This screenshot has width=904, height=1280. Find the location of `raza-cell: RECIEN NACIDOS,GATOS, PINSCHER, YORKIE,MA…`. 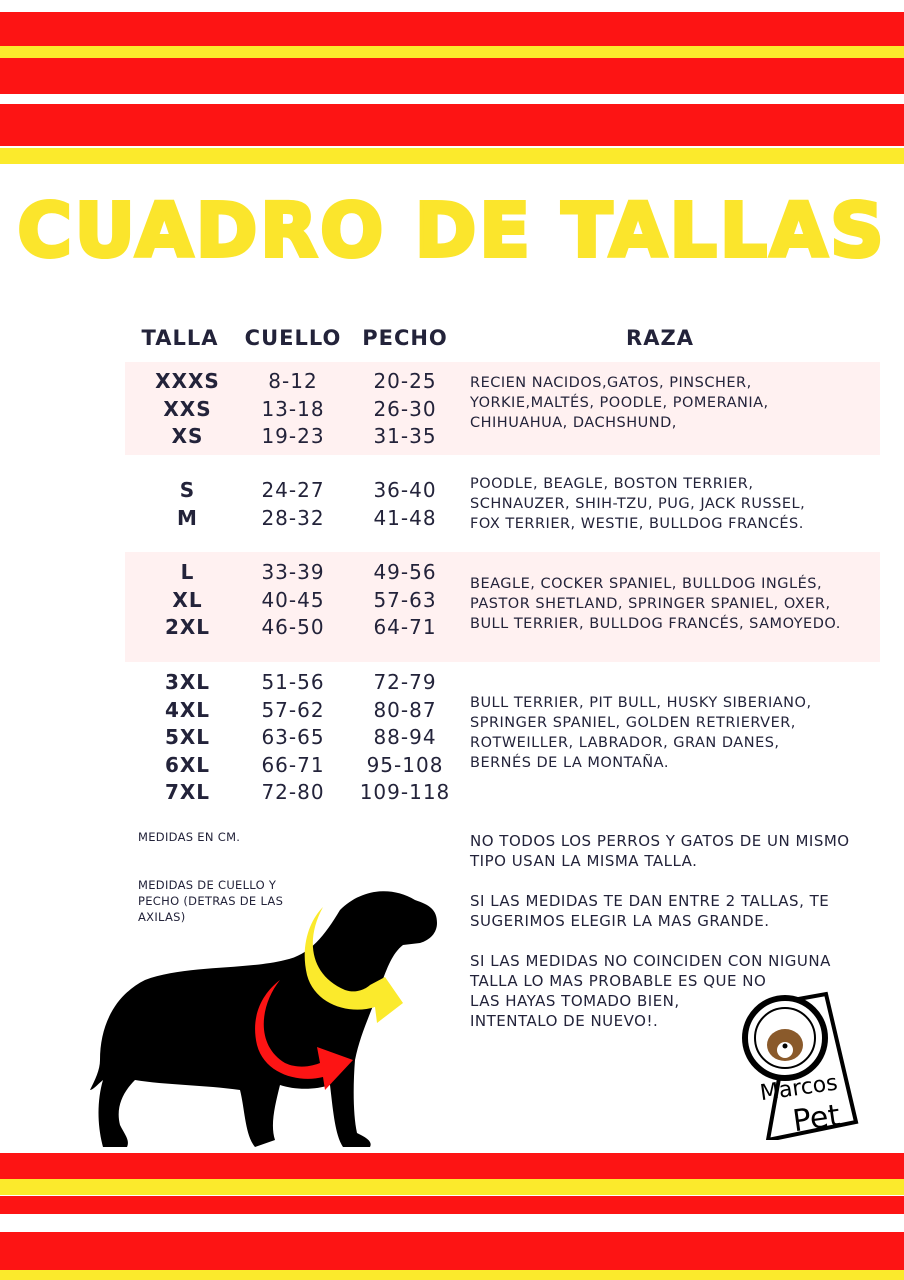

raza-cell: RECIEN NACIDOS,GATOS, PINSCHER, YORKIE,MA… is located at coordinates (680, 403).